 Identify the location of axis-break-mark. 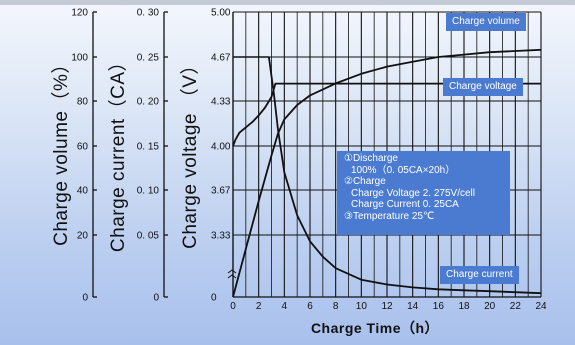
(232, 274).